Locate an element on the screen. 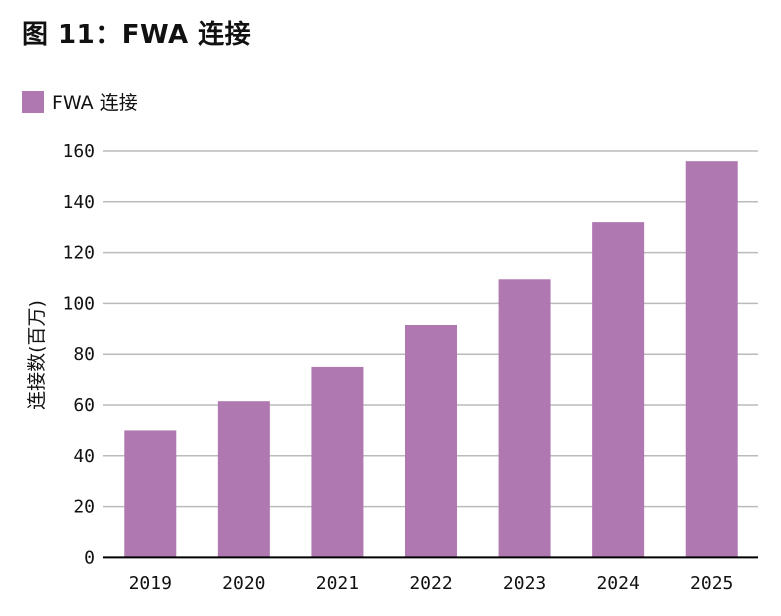  x-tick-label: 2021 is located at coordinates (337, 583).